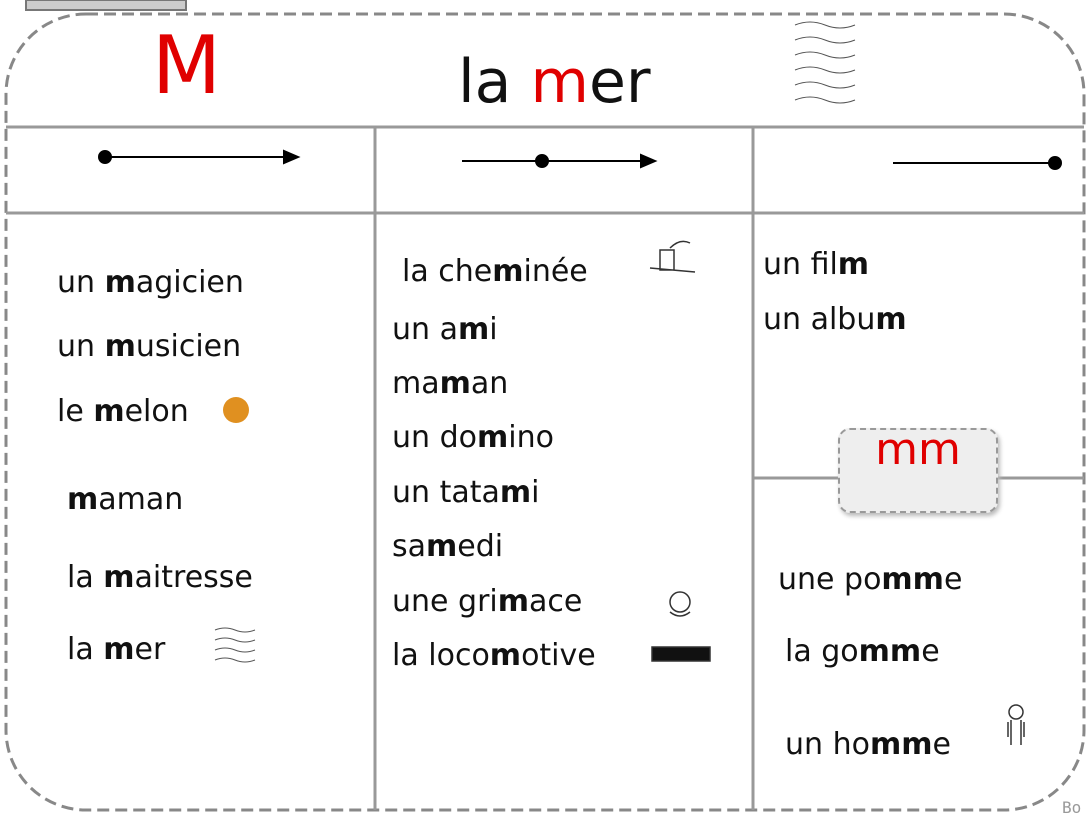 This screenshot has height=818, width=1091. I want to click on word: un film, so click(816, 265).